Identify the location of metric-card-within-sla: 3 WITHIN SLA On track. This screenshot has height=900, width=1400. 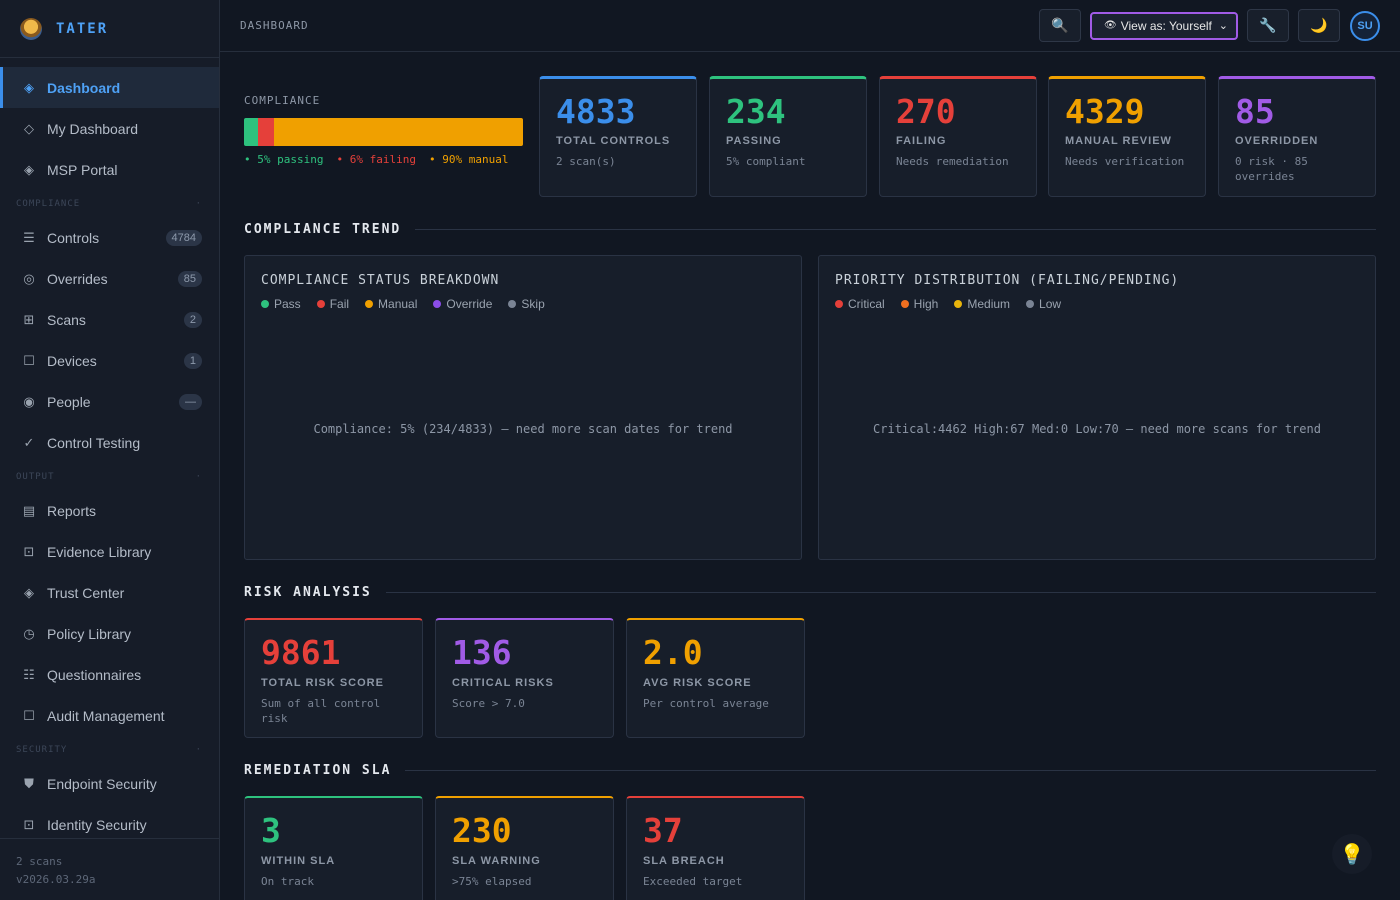
(333, 848).